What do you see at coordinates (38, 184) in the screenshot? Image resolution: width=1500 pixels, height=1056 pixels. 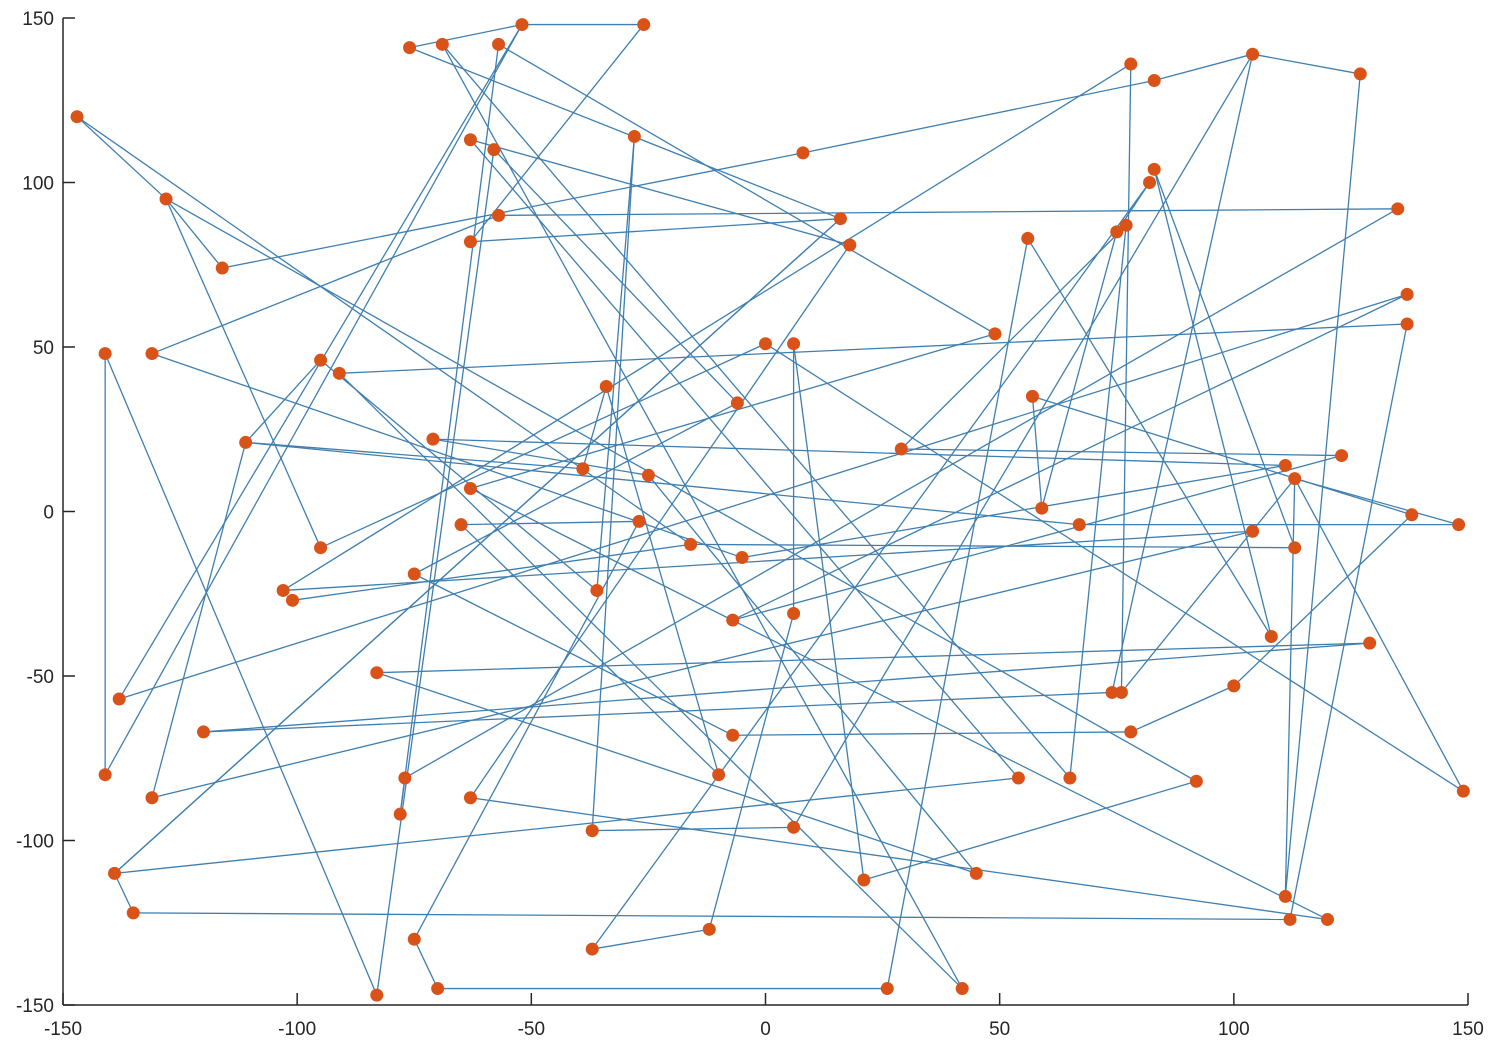 I see `y-tick-label: 100` at bounding box center [38, 184].